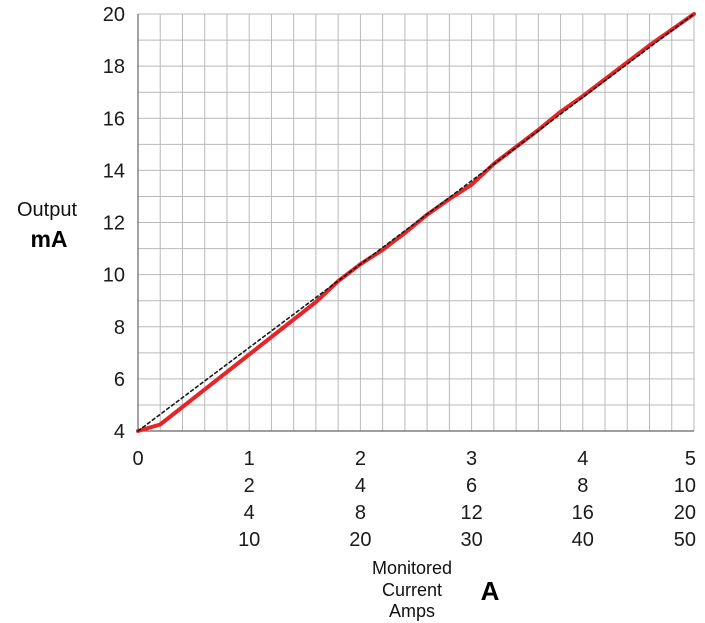 The height and width of the screenshot is (623, 705). I want to click on y-tick-label: 16, so click(114, 119).